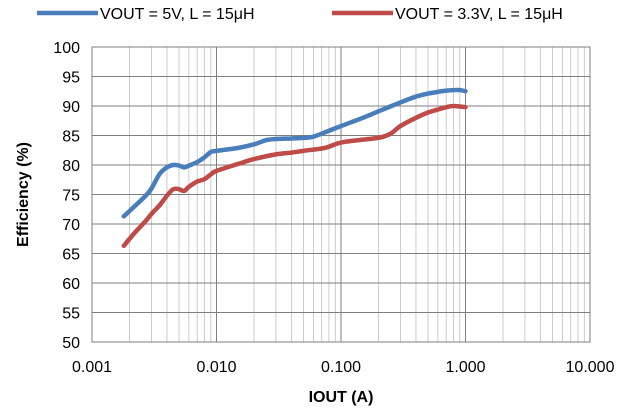 Image resolution: width=641 pixels, height=414 pixels. Describe the element at coordinates (66, 48) in the screenshot. I see `y-tick-label: 100` at that location.